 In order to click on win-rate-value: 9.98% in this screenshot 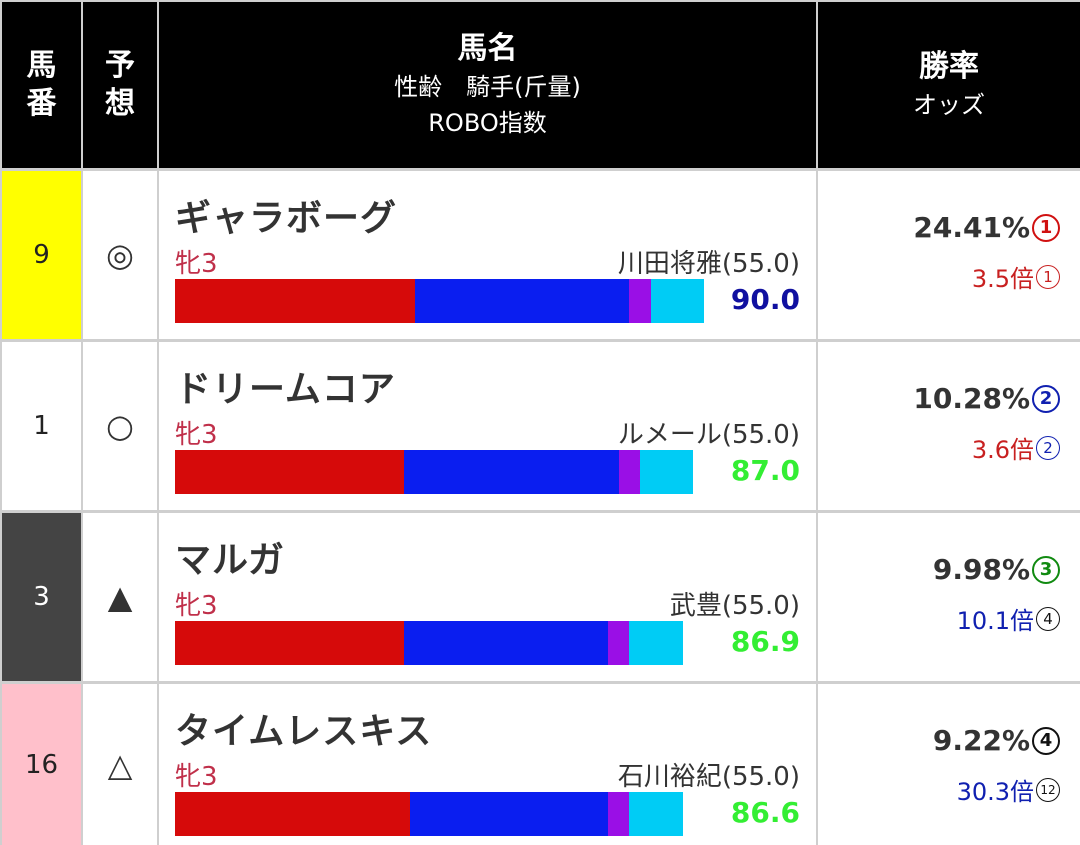, I will do `click(981, 569)`.